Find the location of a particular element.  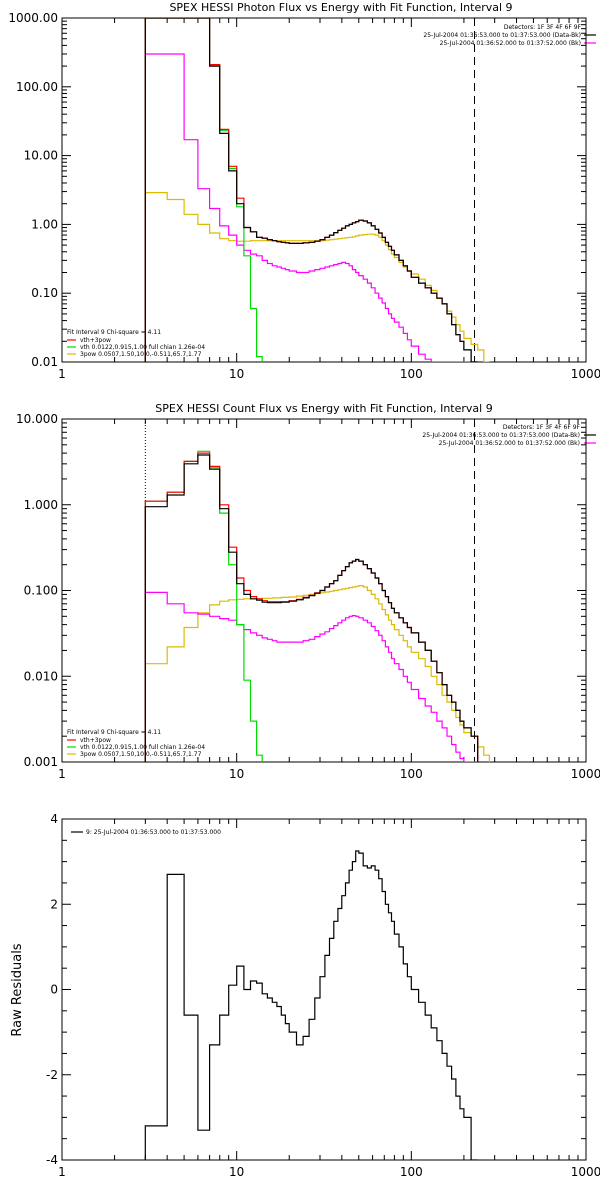

count-legend-sum: vth+3pow is located at coordinates (95, 740).